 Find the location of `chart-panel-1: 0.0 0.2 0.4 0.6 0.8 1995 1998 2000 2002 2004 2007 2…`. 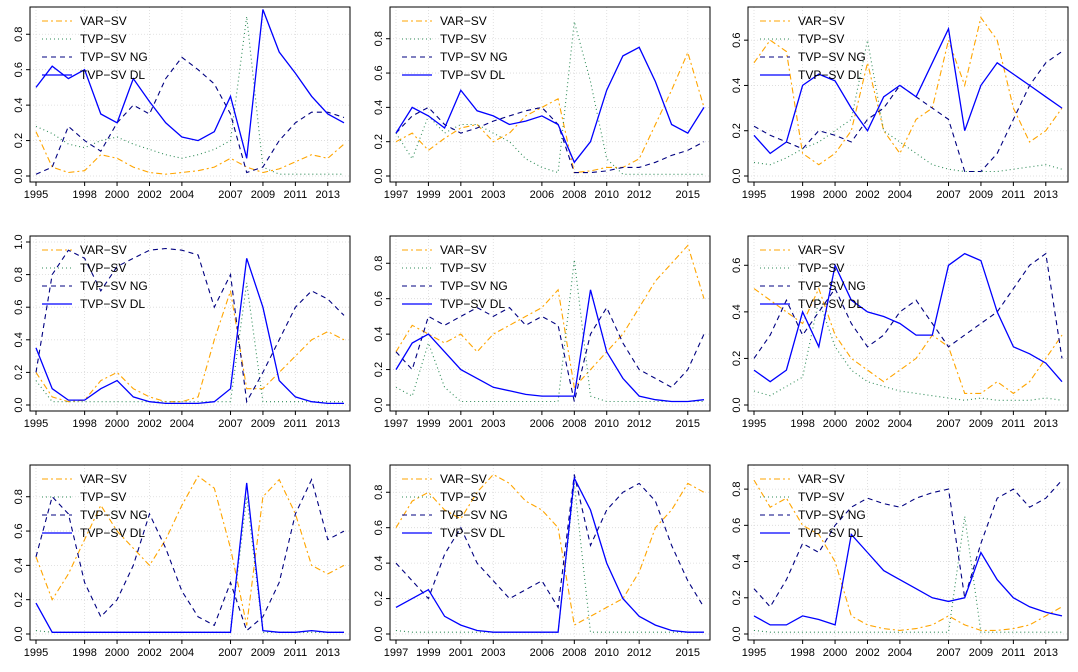

chart-panel-1: 0.0 0.2 0.4 0.6 0.8 1995 1998 2000 2002 2004 2007 2… is located at coordinates (182, 103).